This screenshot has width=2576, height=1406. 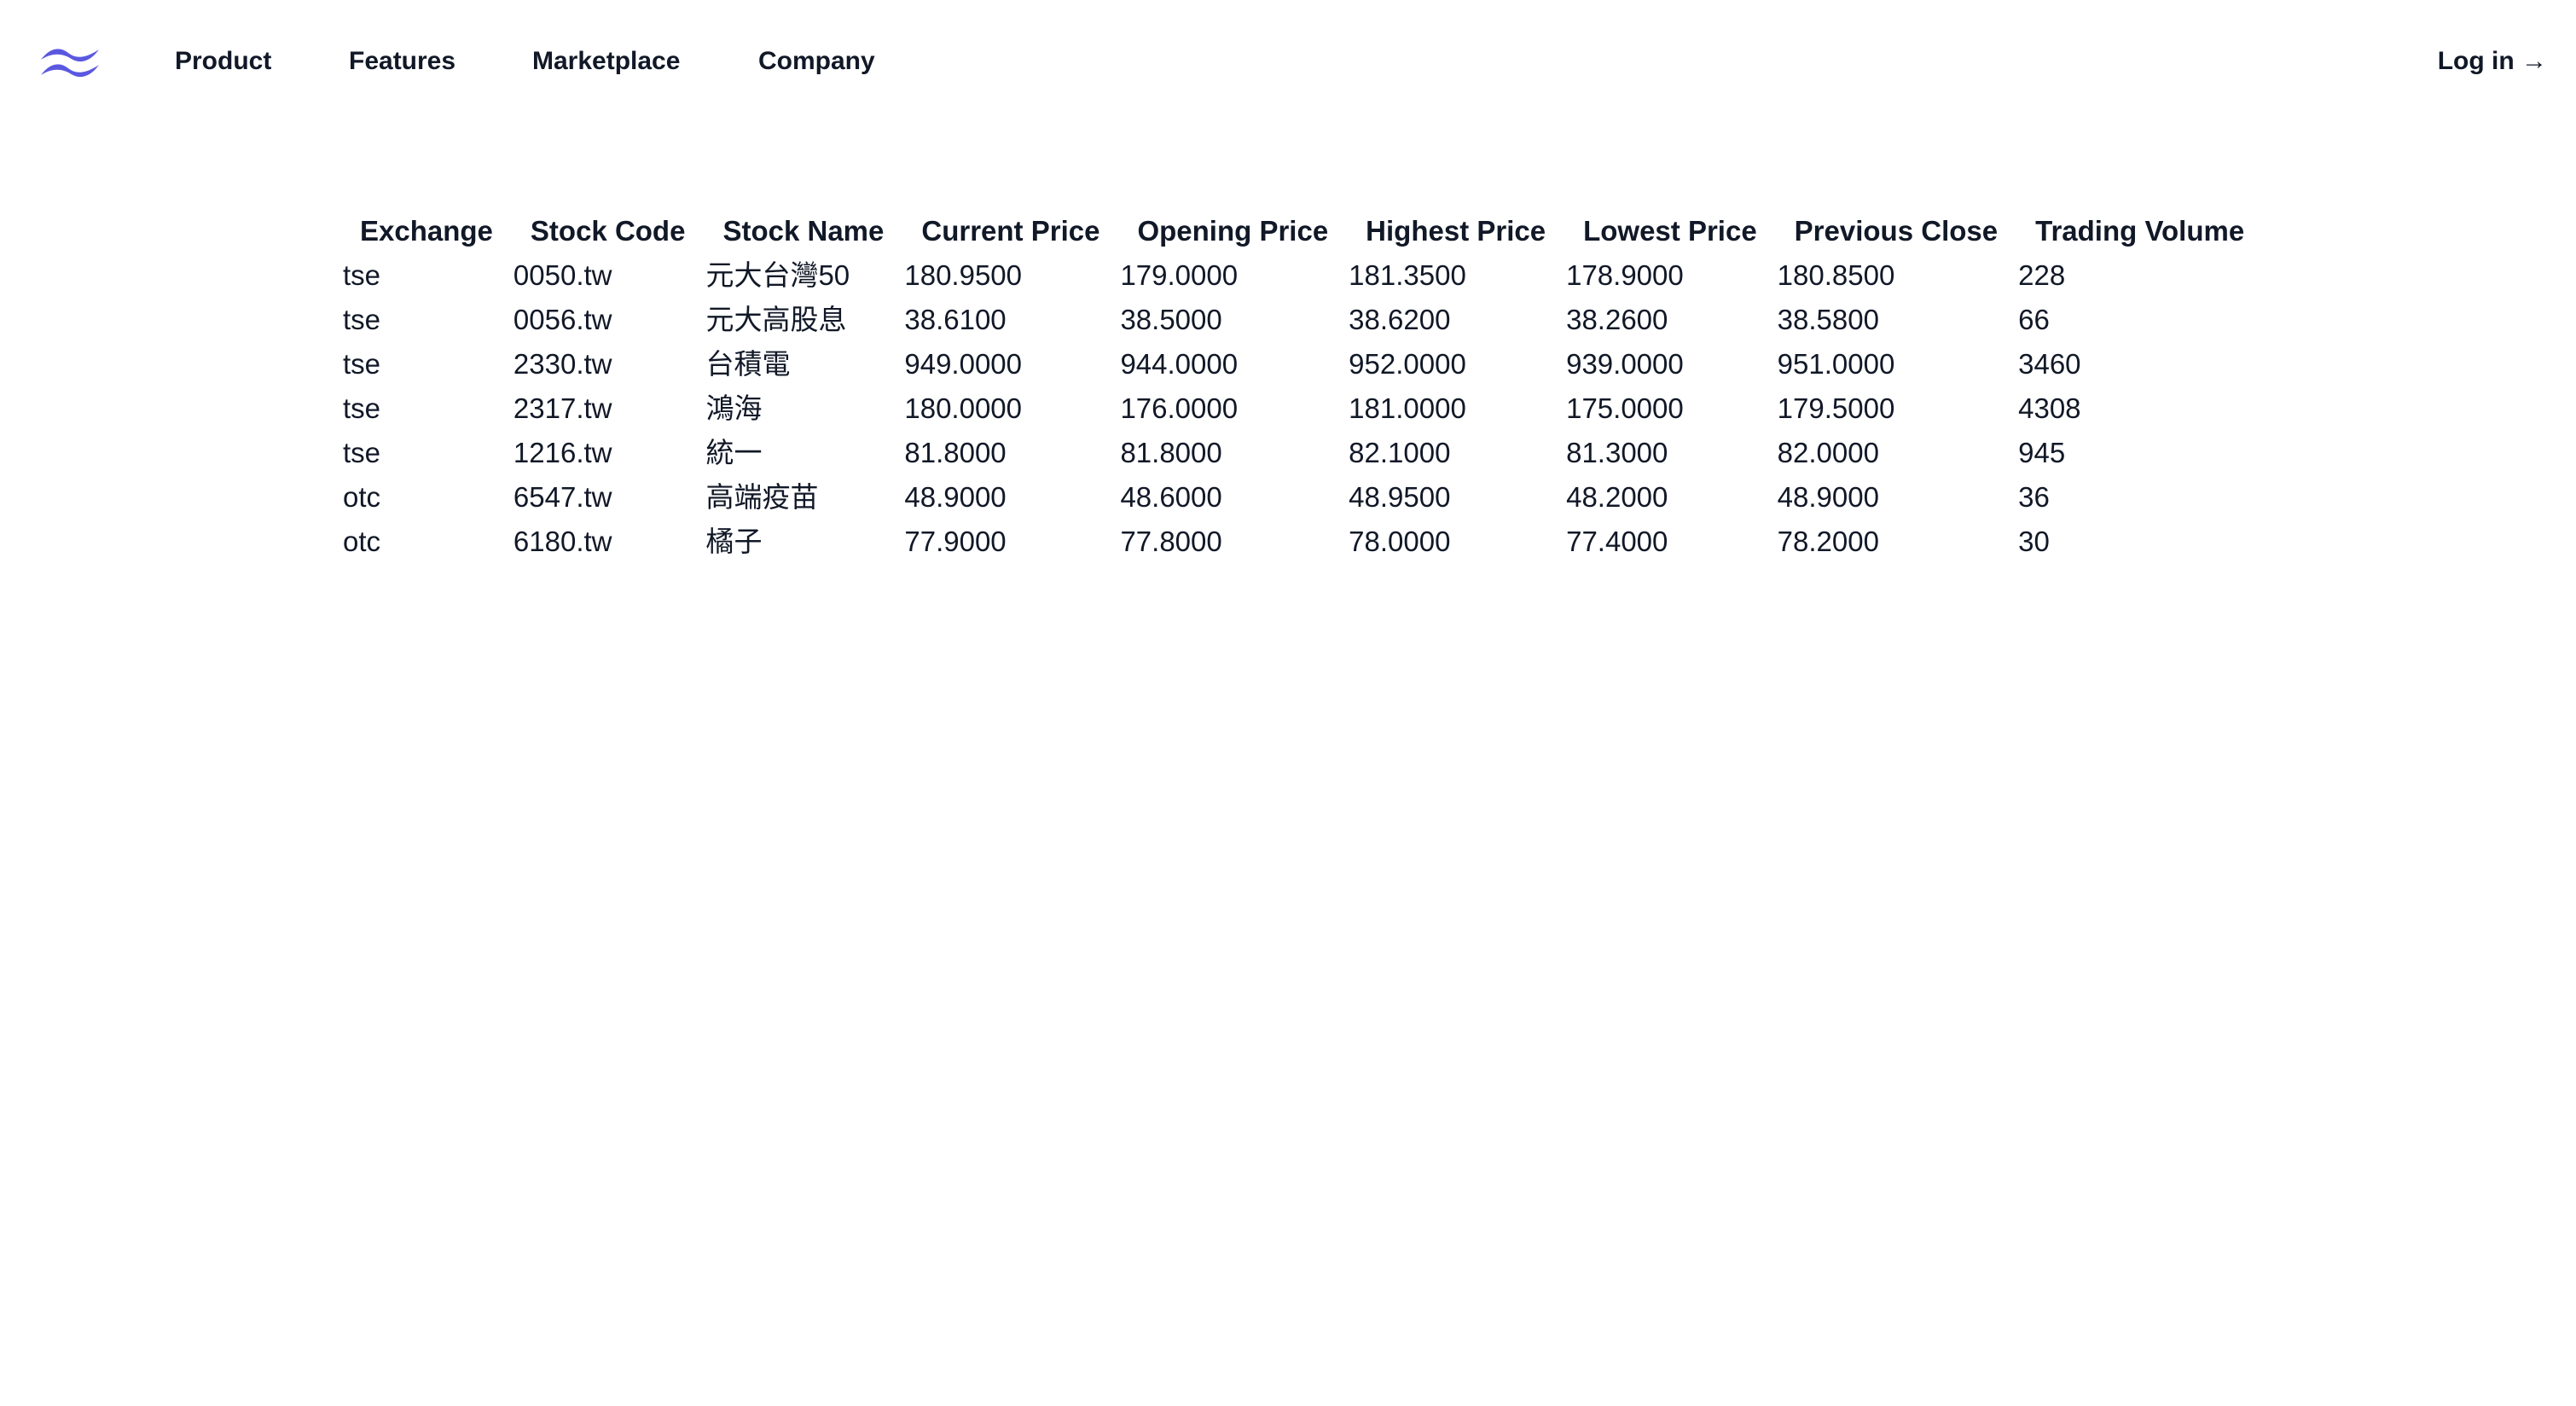 What do you see at coordinates (1179, 364) in the screenshot?
I see `table-cell: 944.0000` at bounding box center [1179, 364].